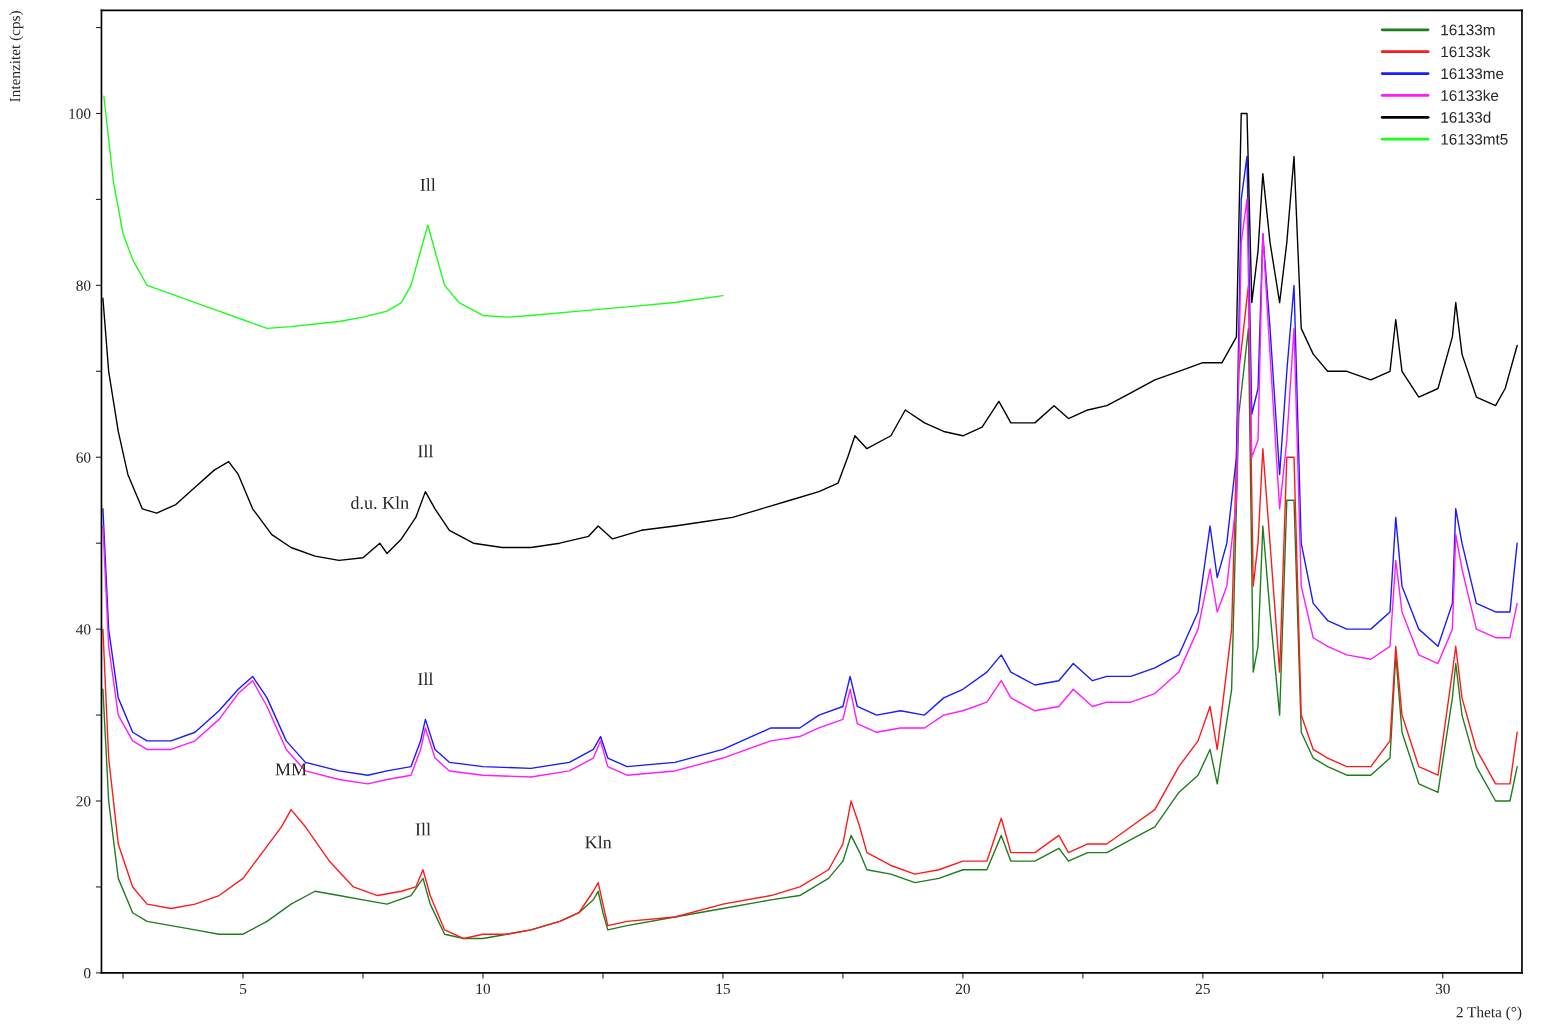  I want to click on y-tick-label: 20, so click(83, 801).